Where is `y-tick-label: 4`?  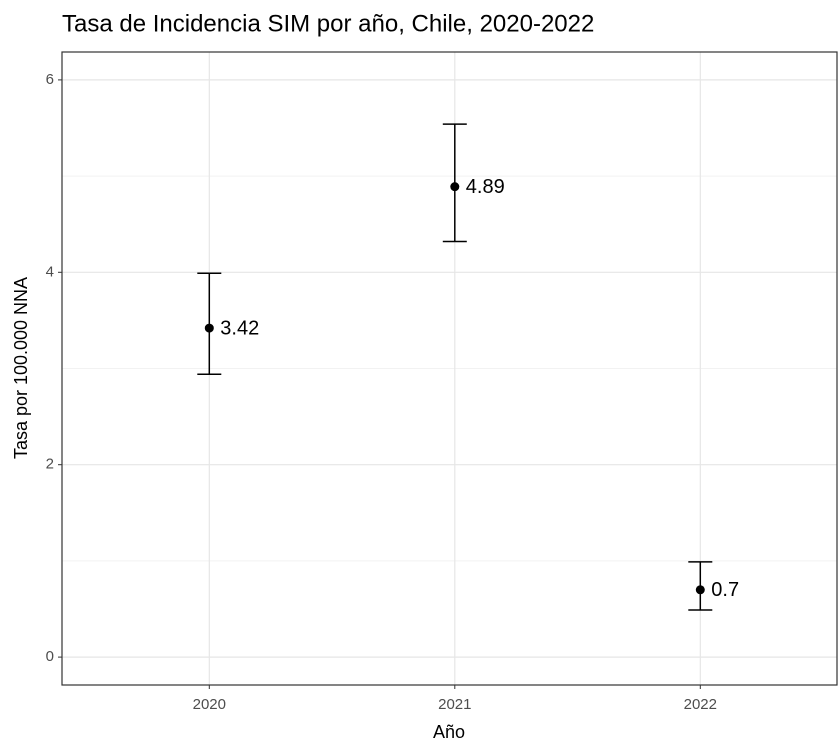 y-tick-label: 4 is located at coordinates (50, 271).